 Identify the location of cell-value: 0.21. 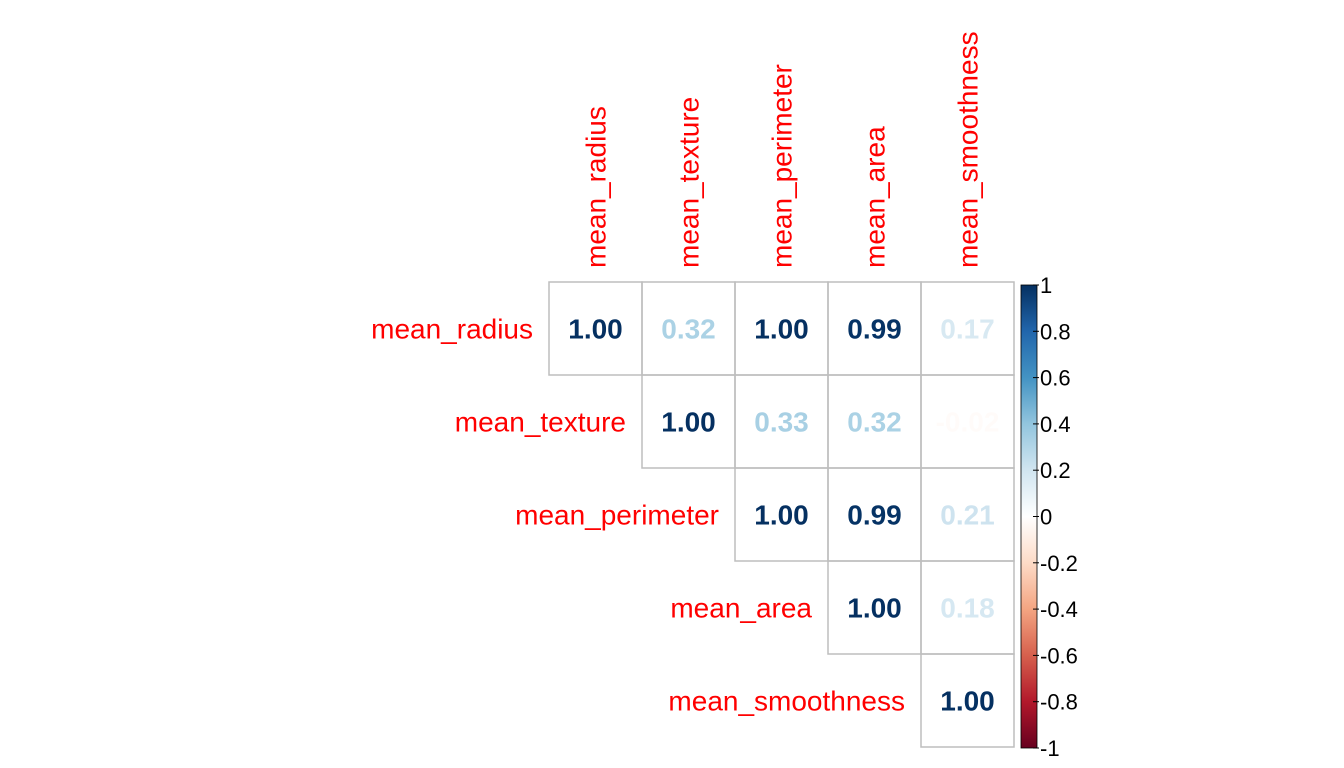
(967, 515).